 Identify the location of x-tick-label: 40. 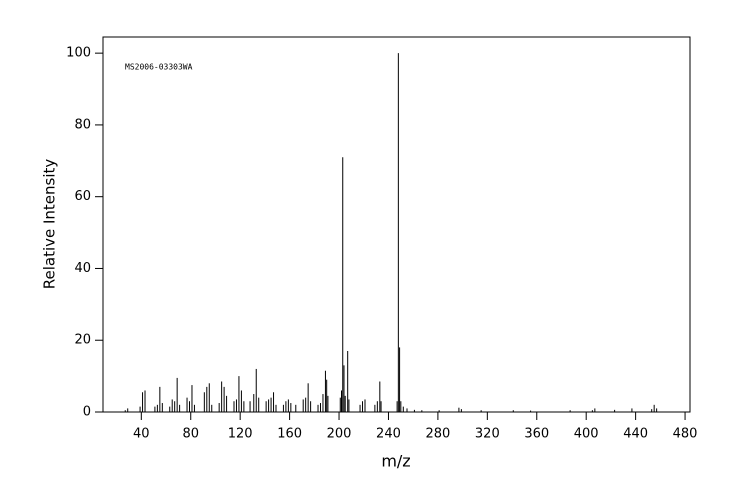
(141, 434).